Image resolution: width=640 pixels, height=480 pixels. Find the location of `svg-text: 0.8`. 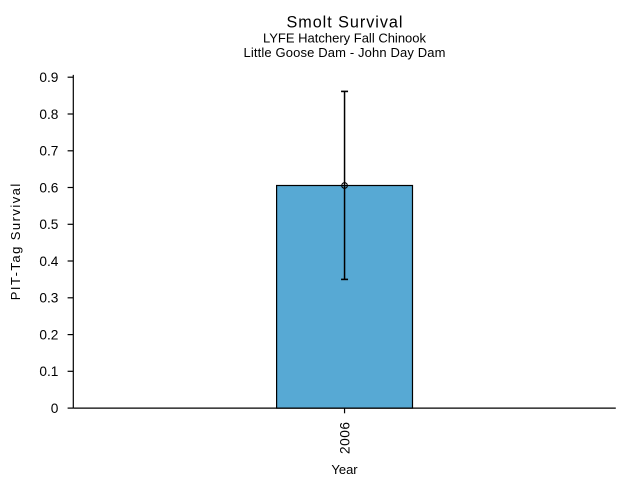

svg-text: 0.8 is located at coordinates (48, 114).